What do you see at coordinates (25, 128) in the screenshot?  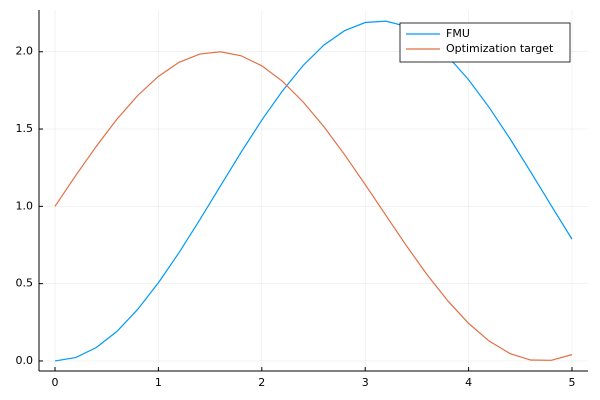 I see `y-tick-label: 1.5` at bounding box center [25, 128].